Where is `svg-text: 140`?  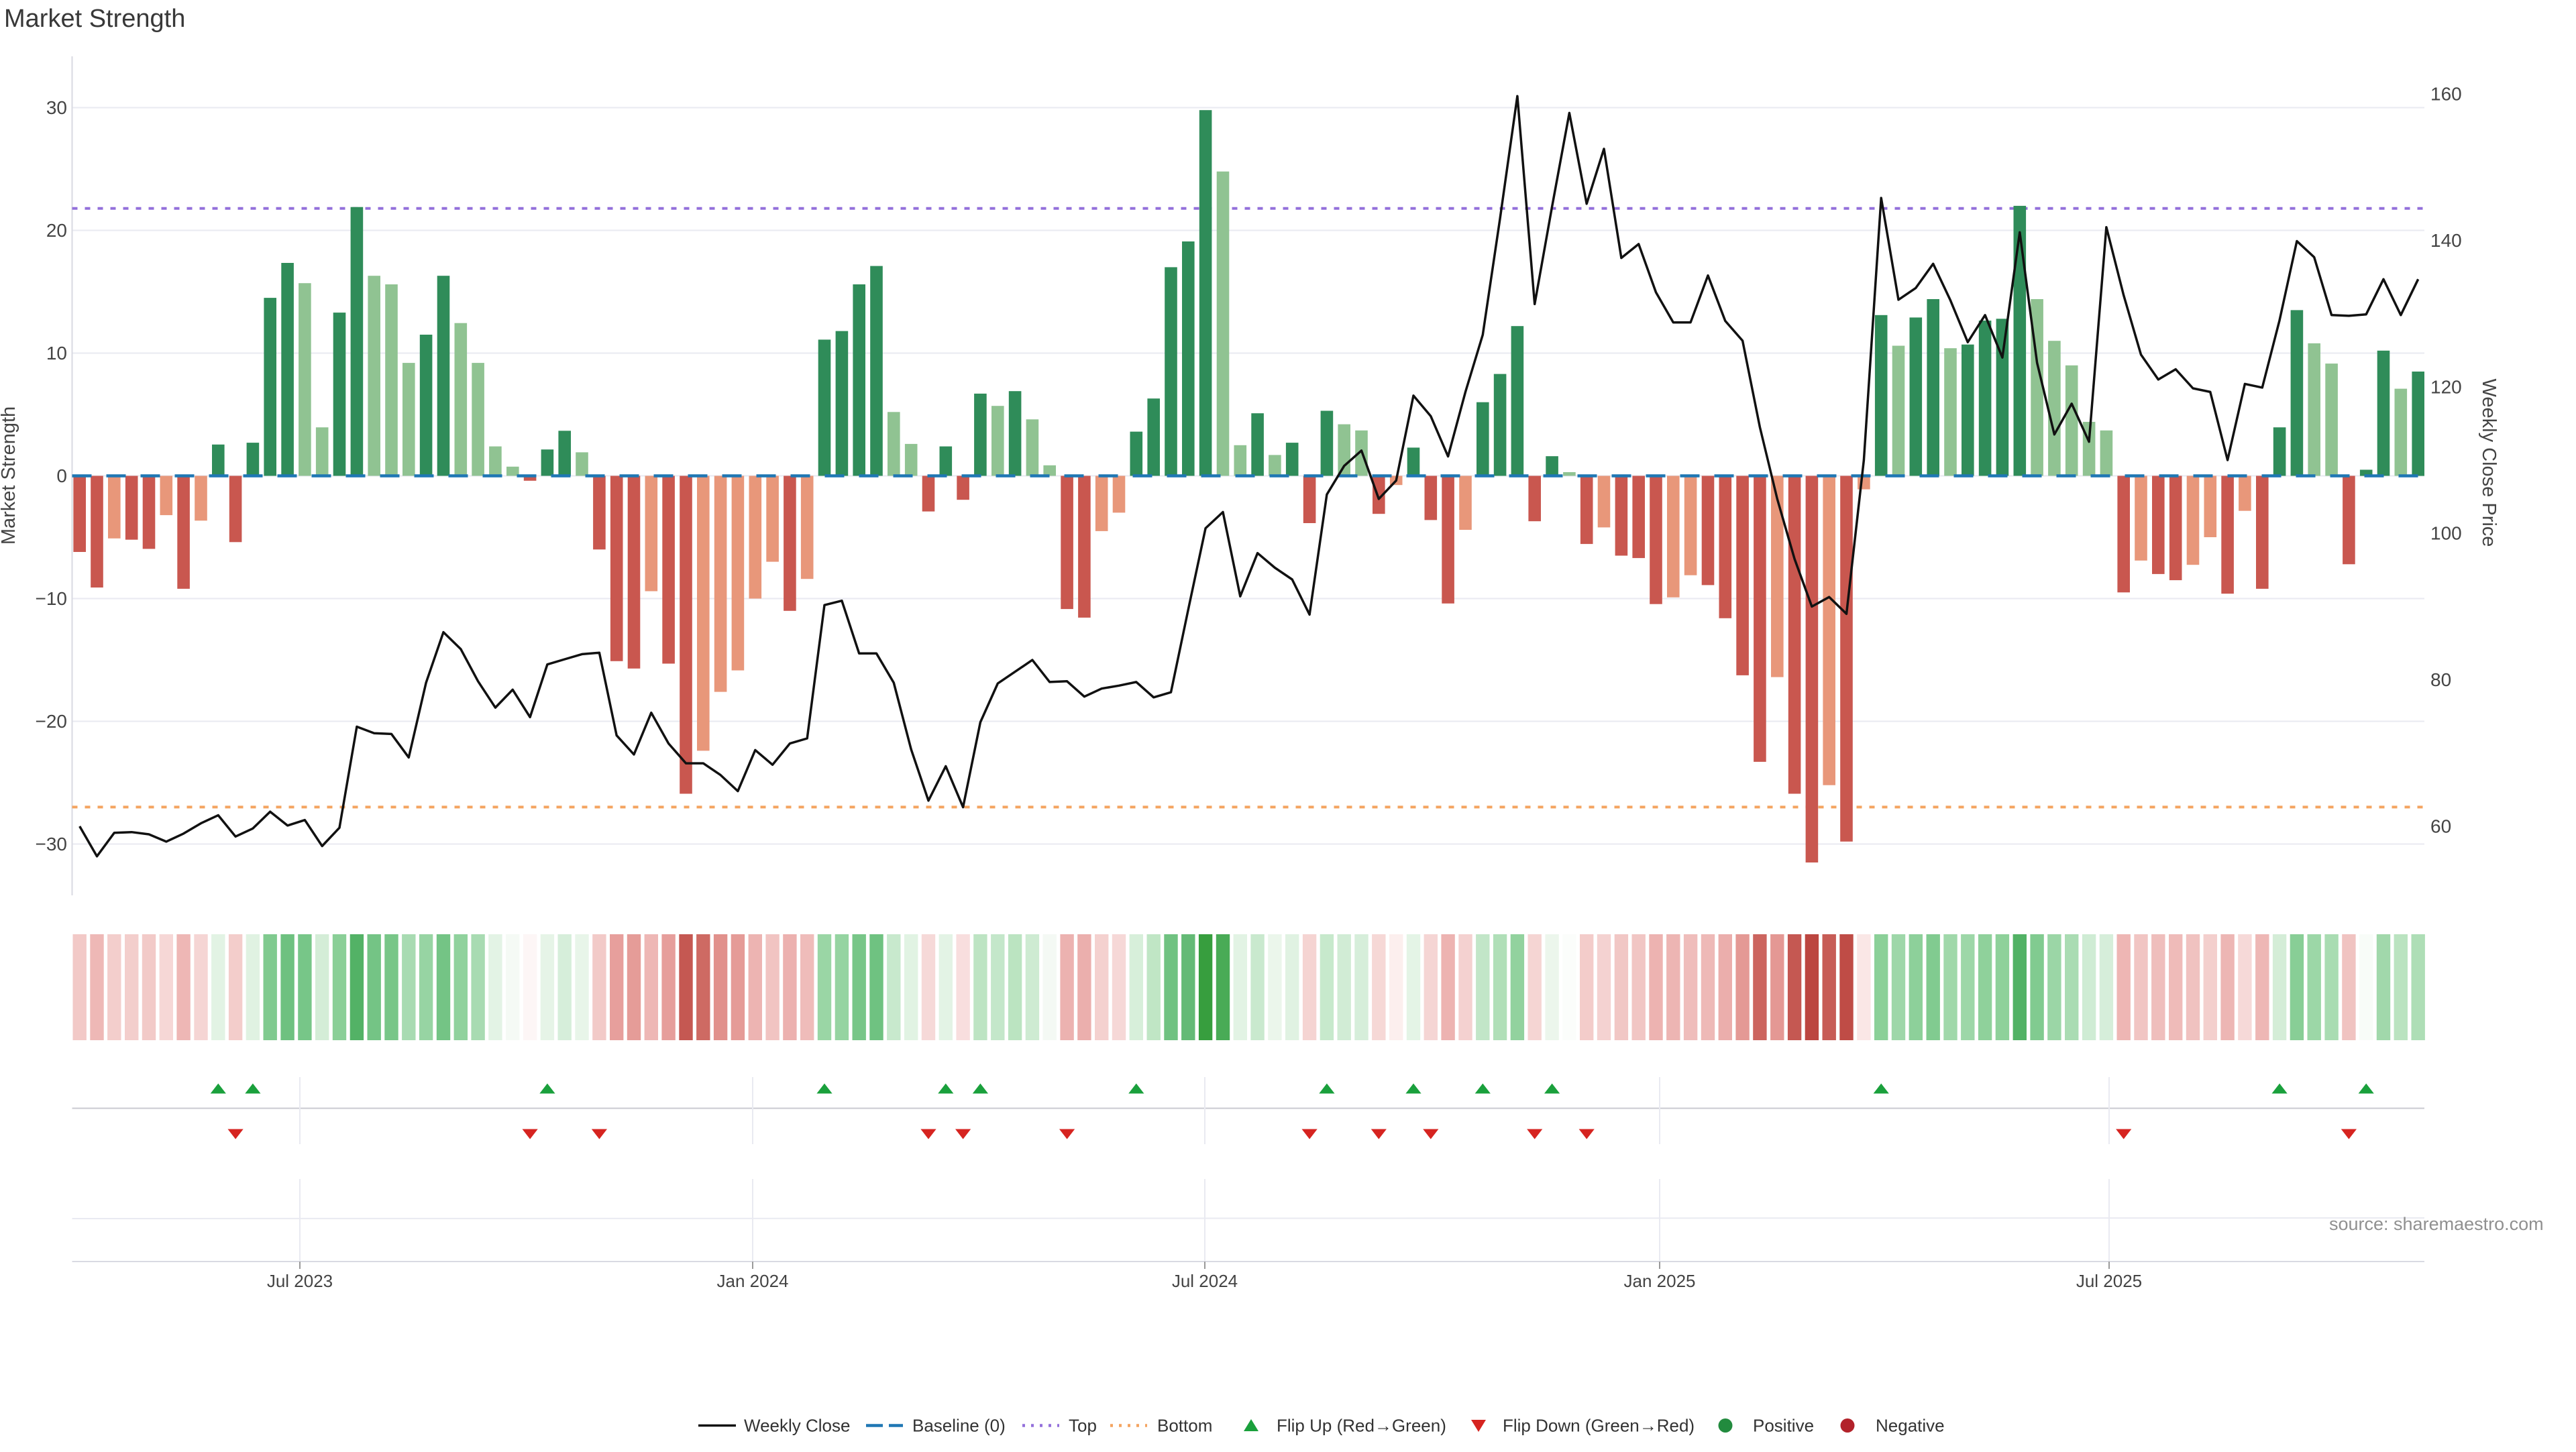
svg-text: 140 is located at coordinates (2446, 240).